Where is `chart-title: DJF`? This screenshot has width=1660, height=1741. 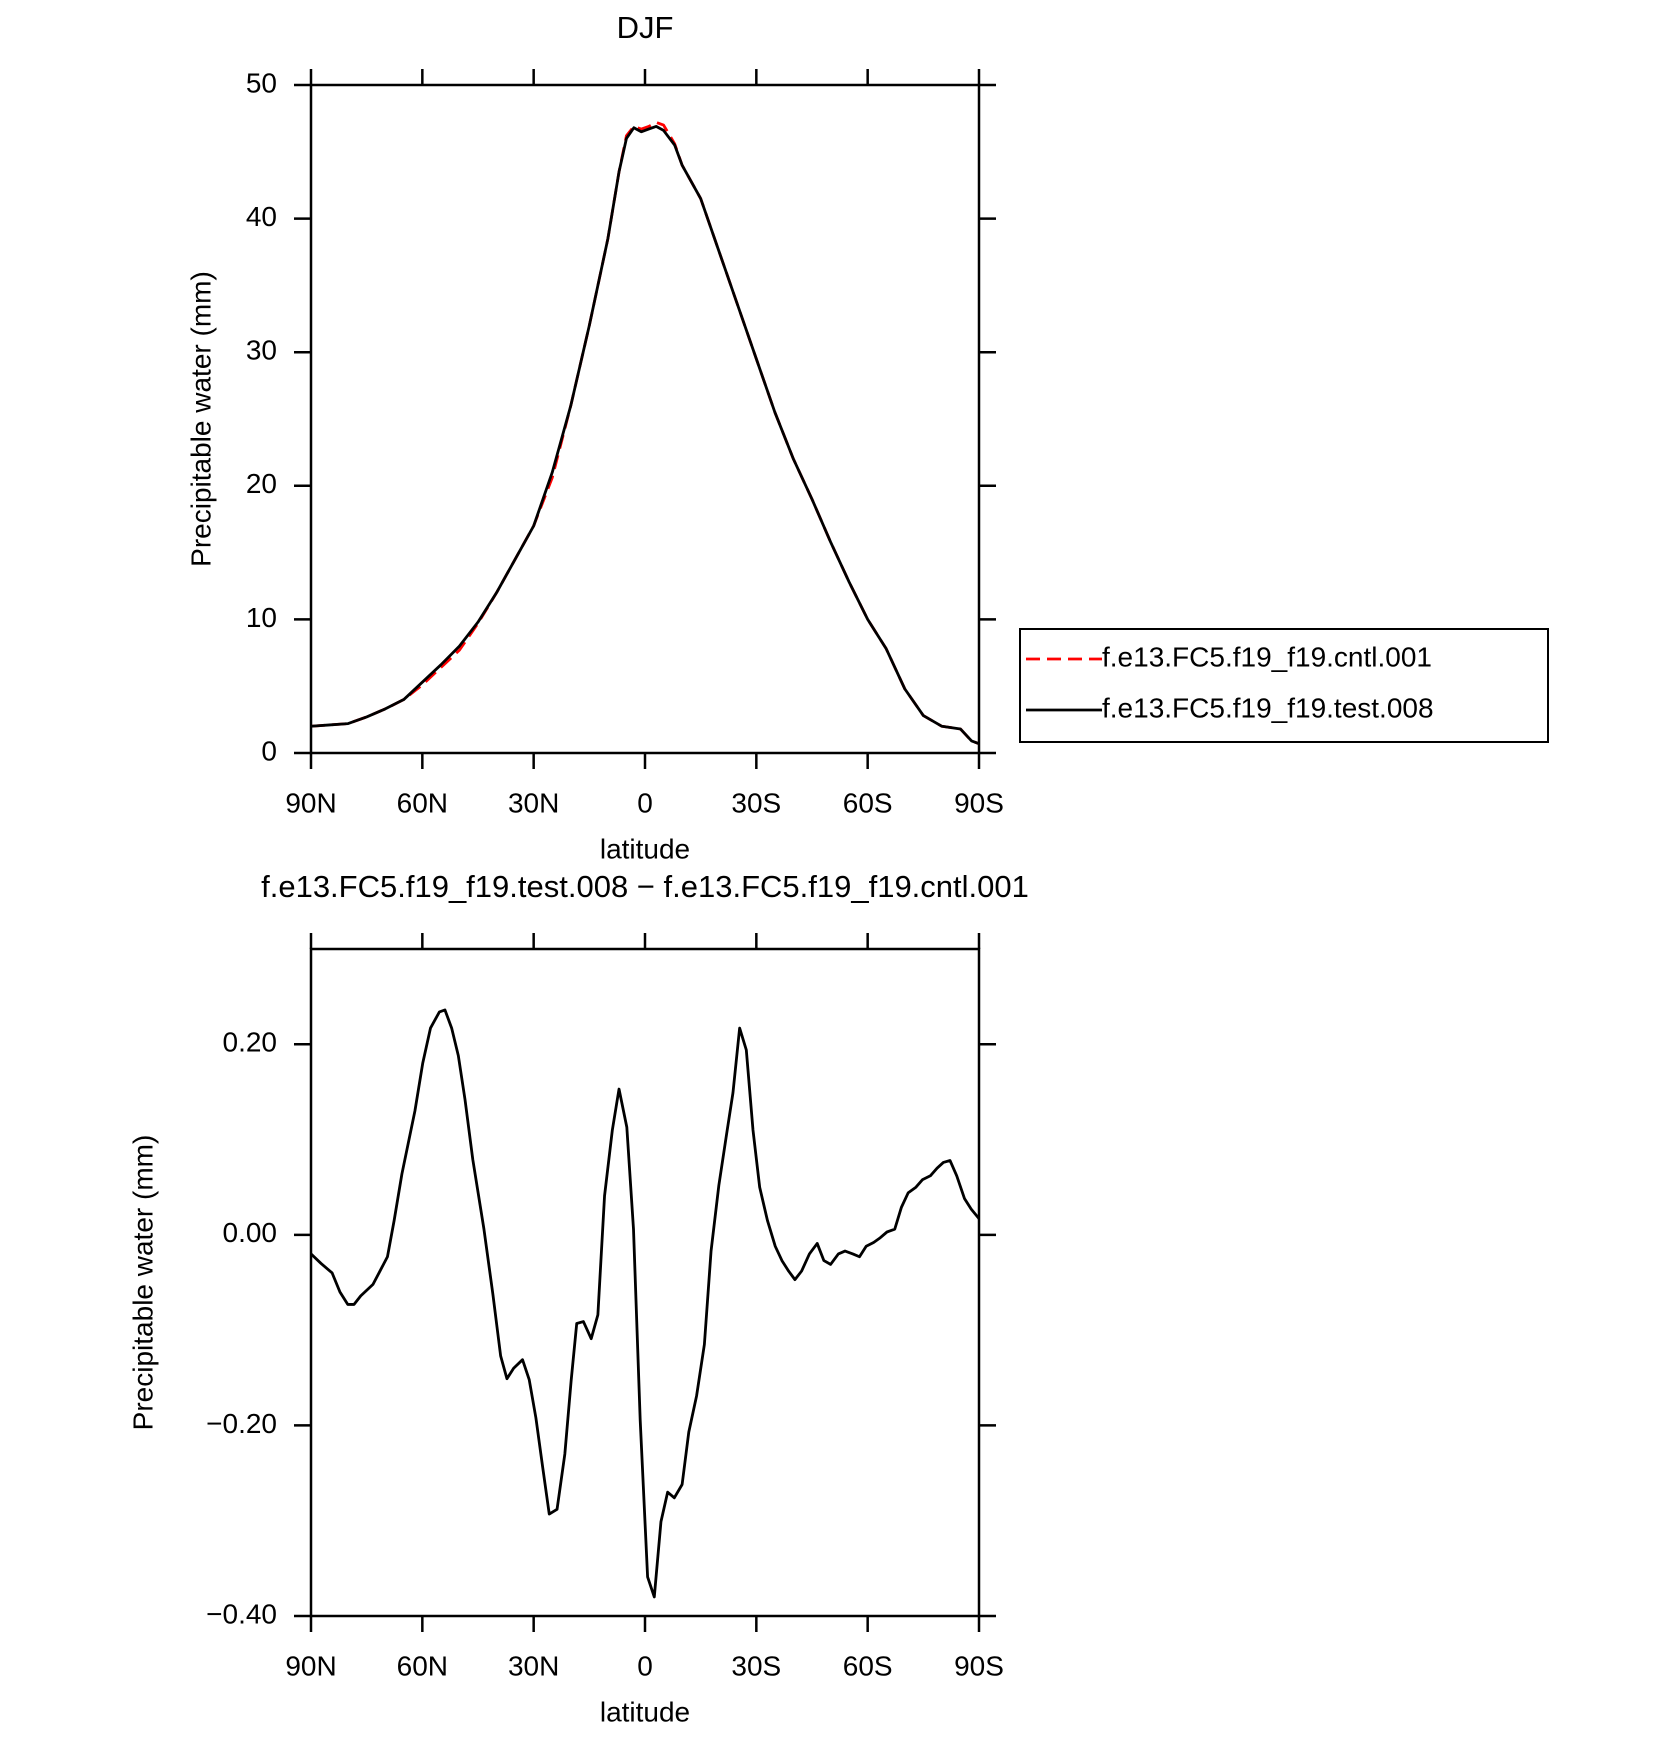 chart-title: DJF is located at coordinates (645, 27).